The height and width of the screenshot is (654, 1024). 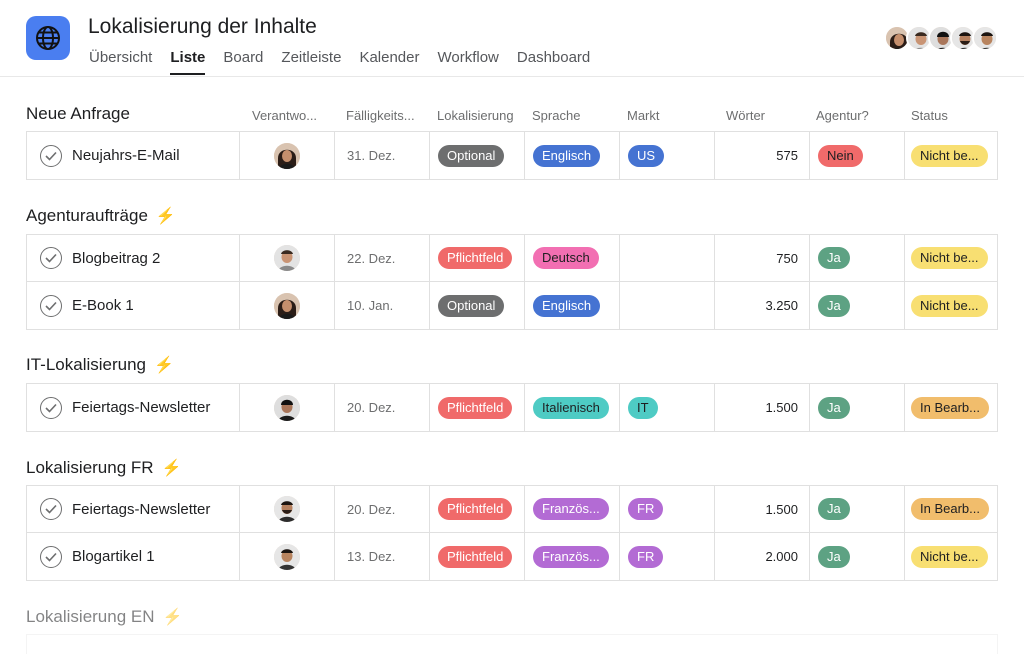 What do you see at coordinates (311, 57) in the screenshot?
I see `tab-zeitleiste: Zeitleiste` at bounding box center [311, 57].